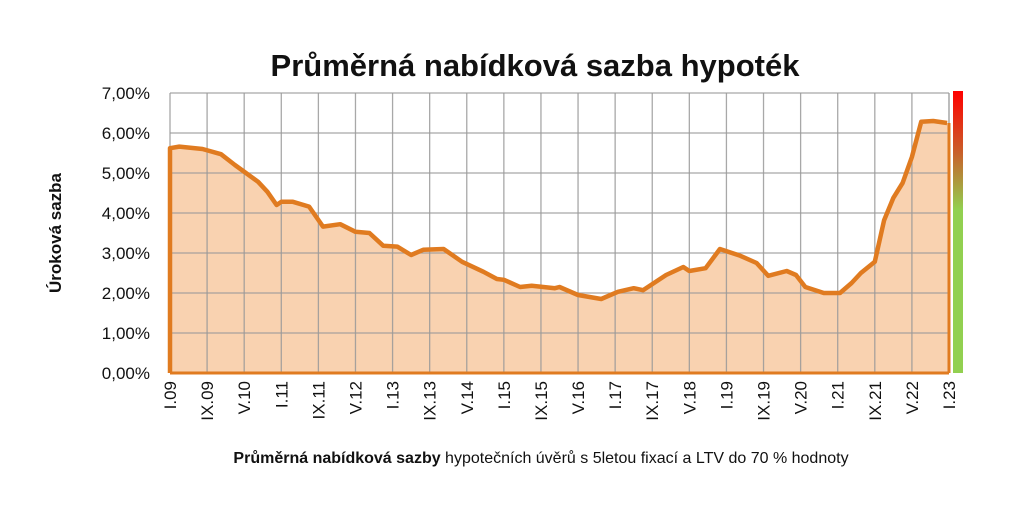 The image size is (1024, 512). Describe the element at coordinates (541, 401) in the screenshot. I see `x-tick-label: IX.15` at that location.